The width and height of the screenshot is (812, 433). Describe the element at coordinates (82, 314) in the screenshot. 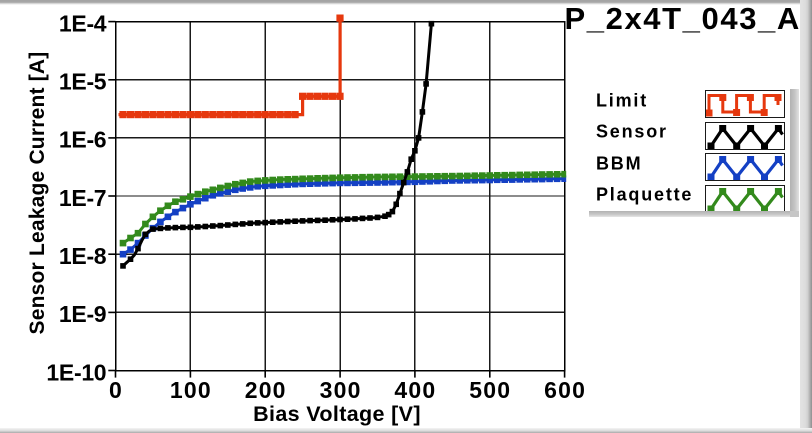

I see `svg-text: 1E-9` at that location.